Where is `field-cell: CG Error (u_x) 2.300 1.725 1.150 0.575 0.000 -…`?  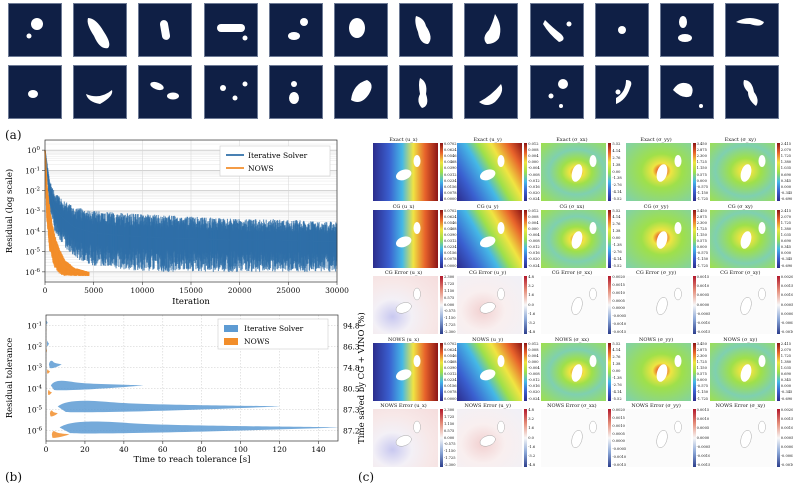 field-cell: CG Error (u_x) 2.300 1.725 1.150 0.575 0.000 -… is located at coordinates (413, 303).